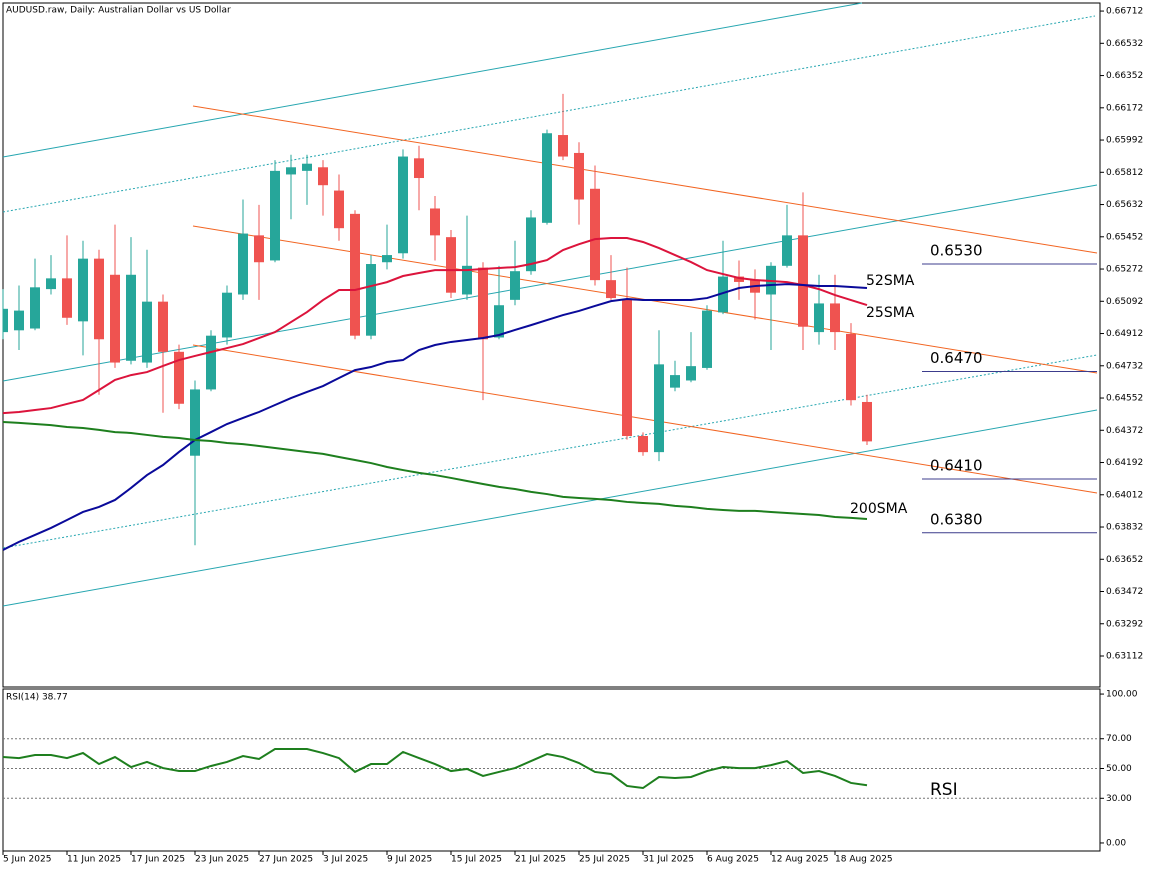 The height and width of the screenshot is (870, 1152). What do you see at coordinates (956, 519) in the screenshot?
I see `level-label: 0.6380` at bounding box center [956, 519].